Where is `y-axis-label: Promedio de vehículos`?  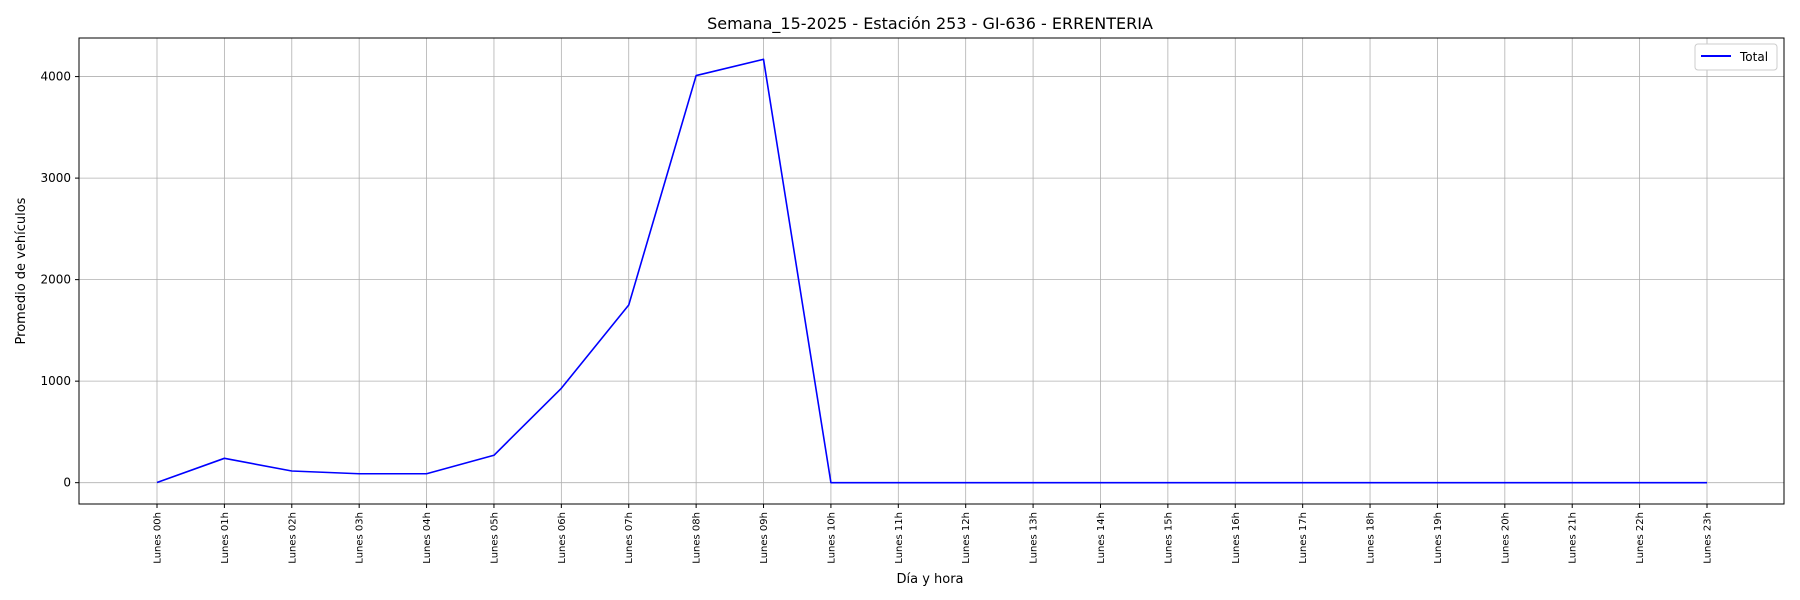
y-axis-label: Promedio de vehículos is located at coordinates (21, 270).